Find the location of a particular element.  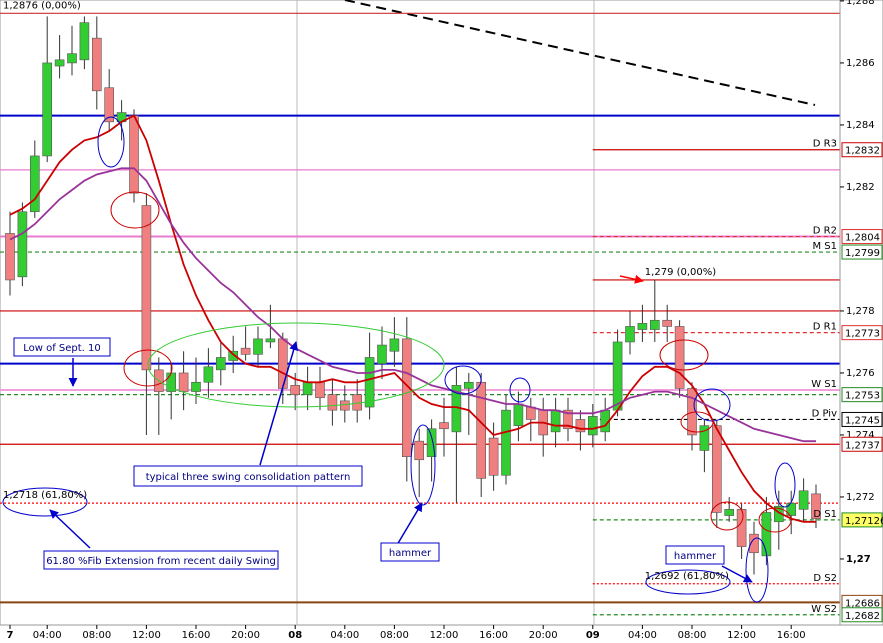

y-tick-label: 1,276 is located at coordinates (860, 373).